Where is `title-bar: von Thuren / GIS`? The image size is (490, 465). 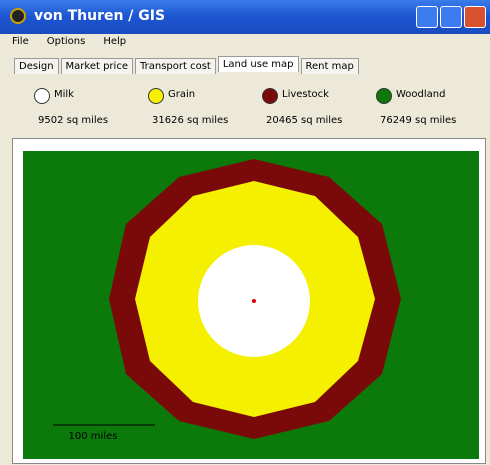 title-bar: von Thuren / GIS is located at coordinates (245, 17).